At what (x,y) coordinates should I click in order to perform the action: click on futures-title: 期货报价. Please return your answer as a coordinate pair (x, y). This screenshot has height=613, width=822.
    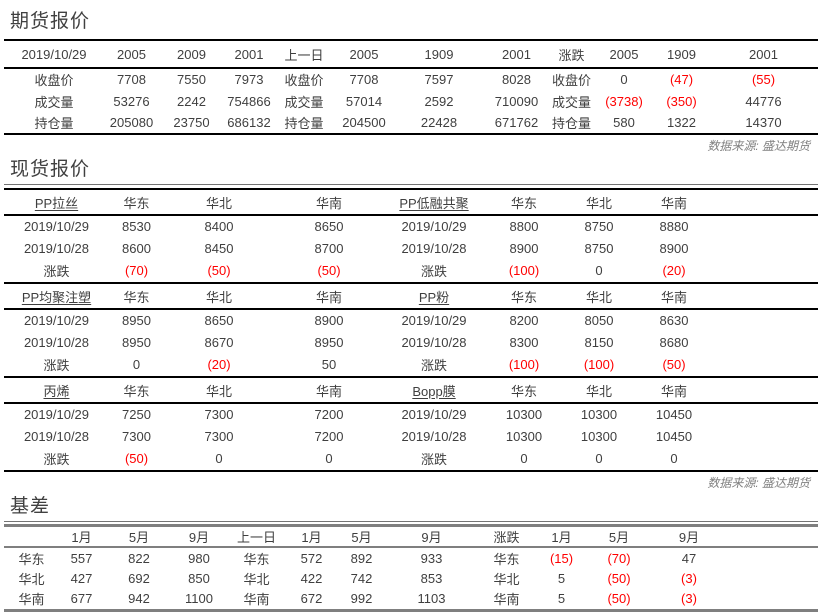
    Looking at the image, I should click on (50, 21).